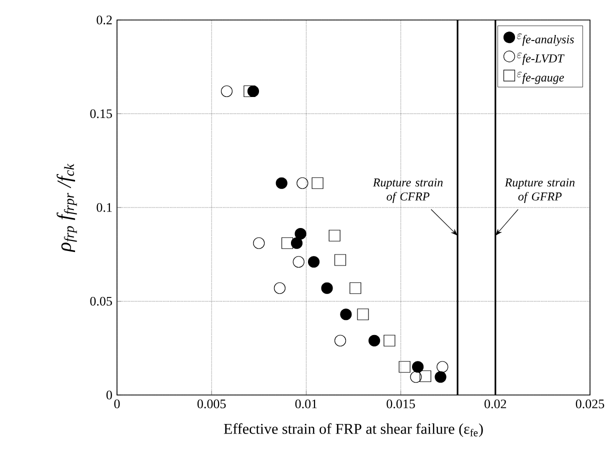  What do you see at coordinates (211, 404) in the screenshot?
I see `x-tick-label: 0.005` at bounding box center [211, 404].